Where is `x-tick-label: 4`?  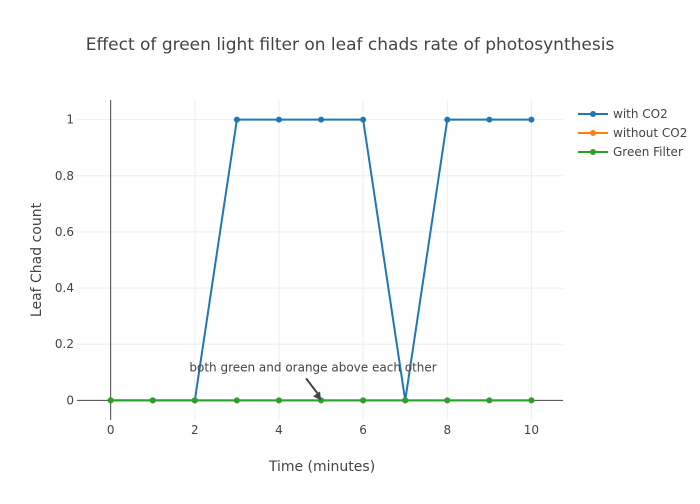 x-tick-label: 4 is located at coordinates (279, 430).